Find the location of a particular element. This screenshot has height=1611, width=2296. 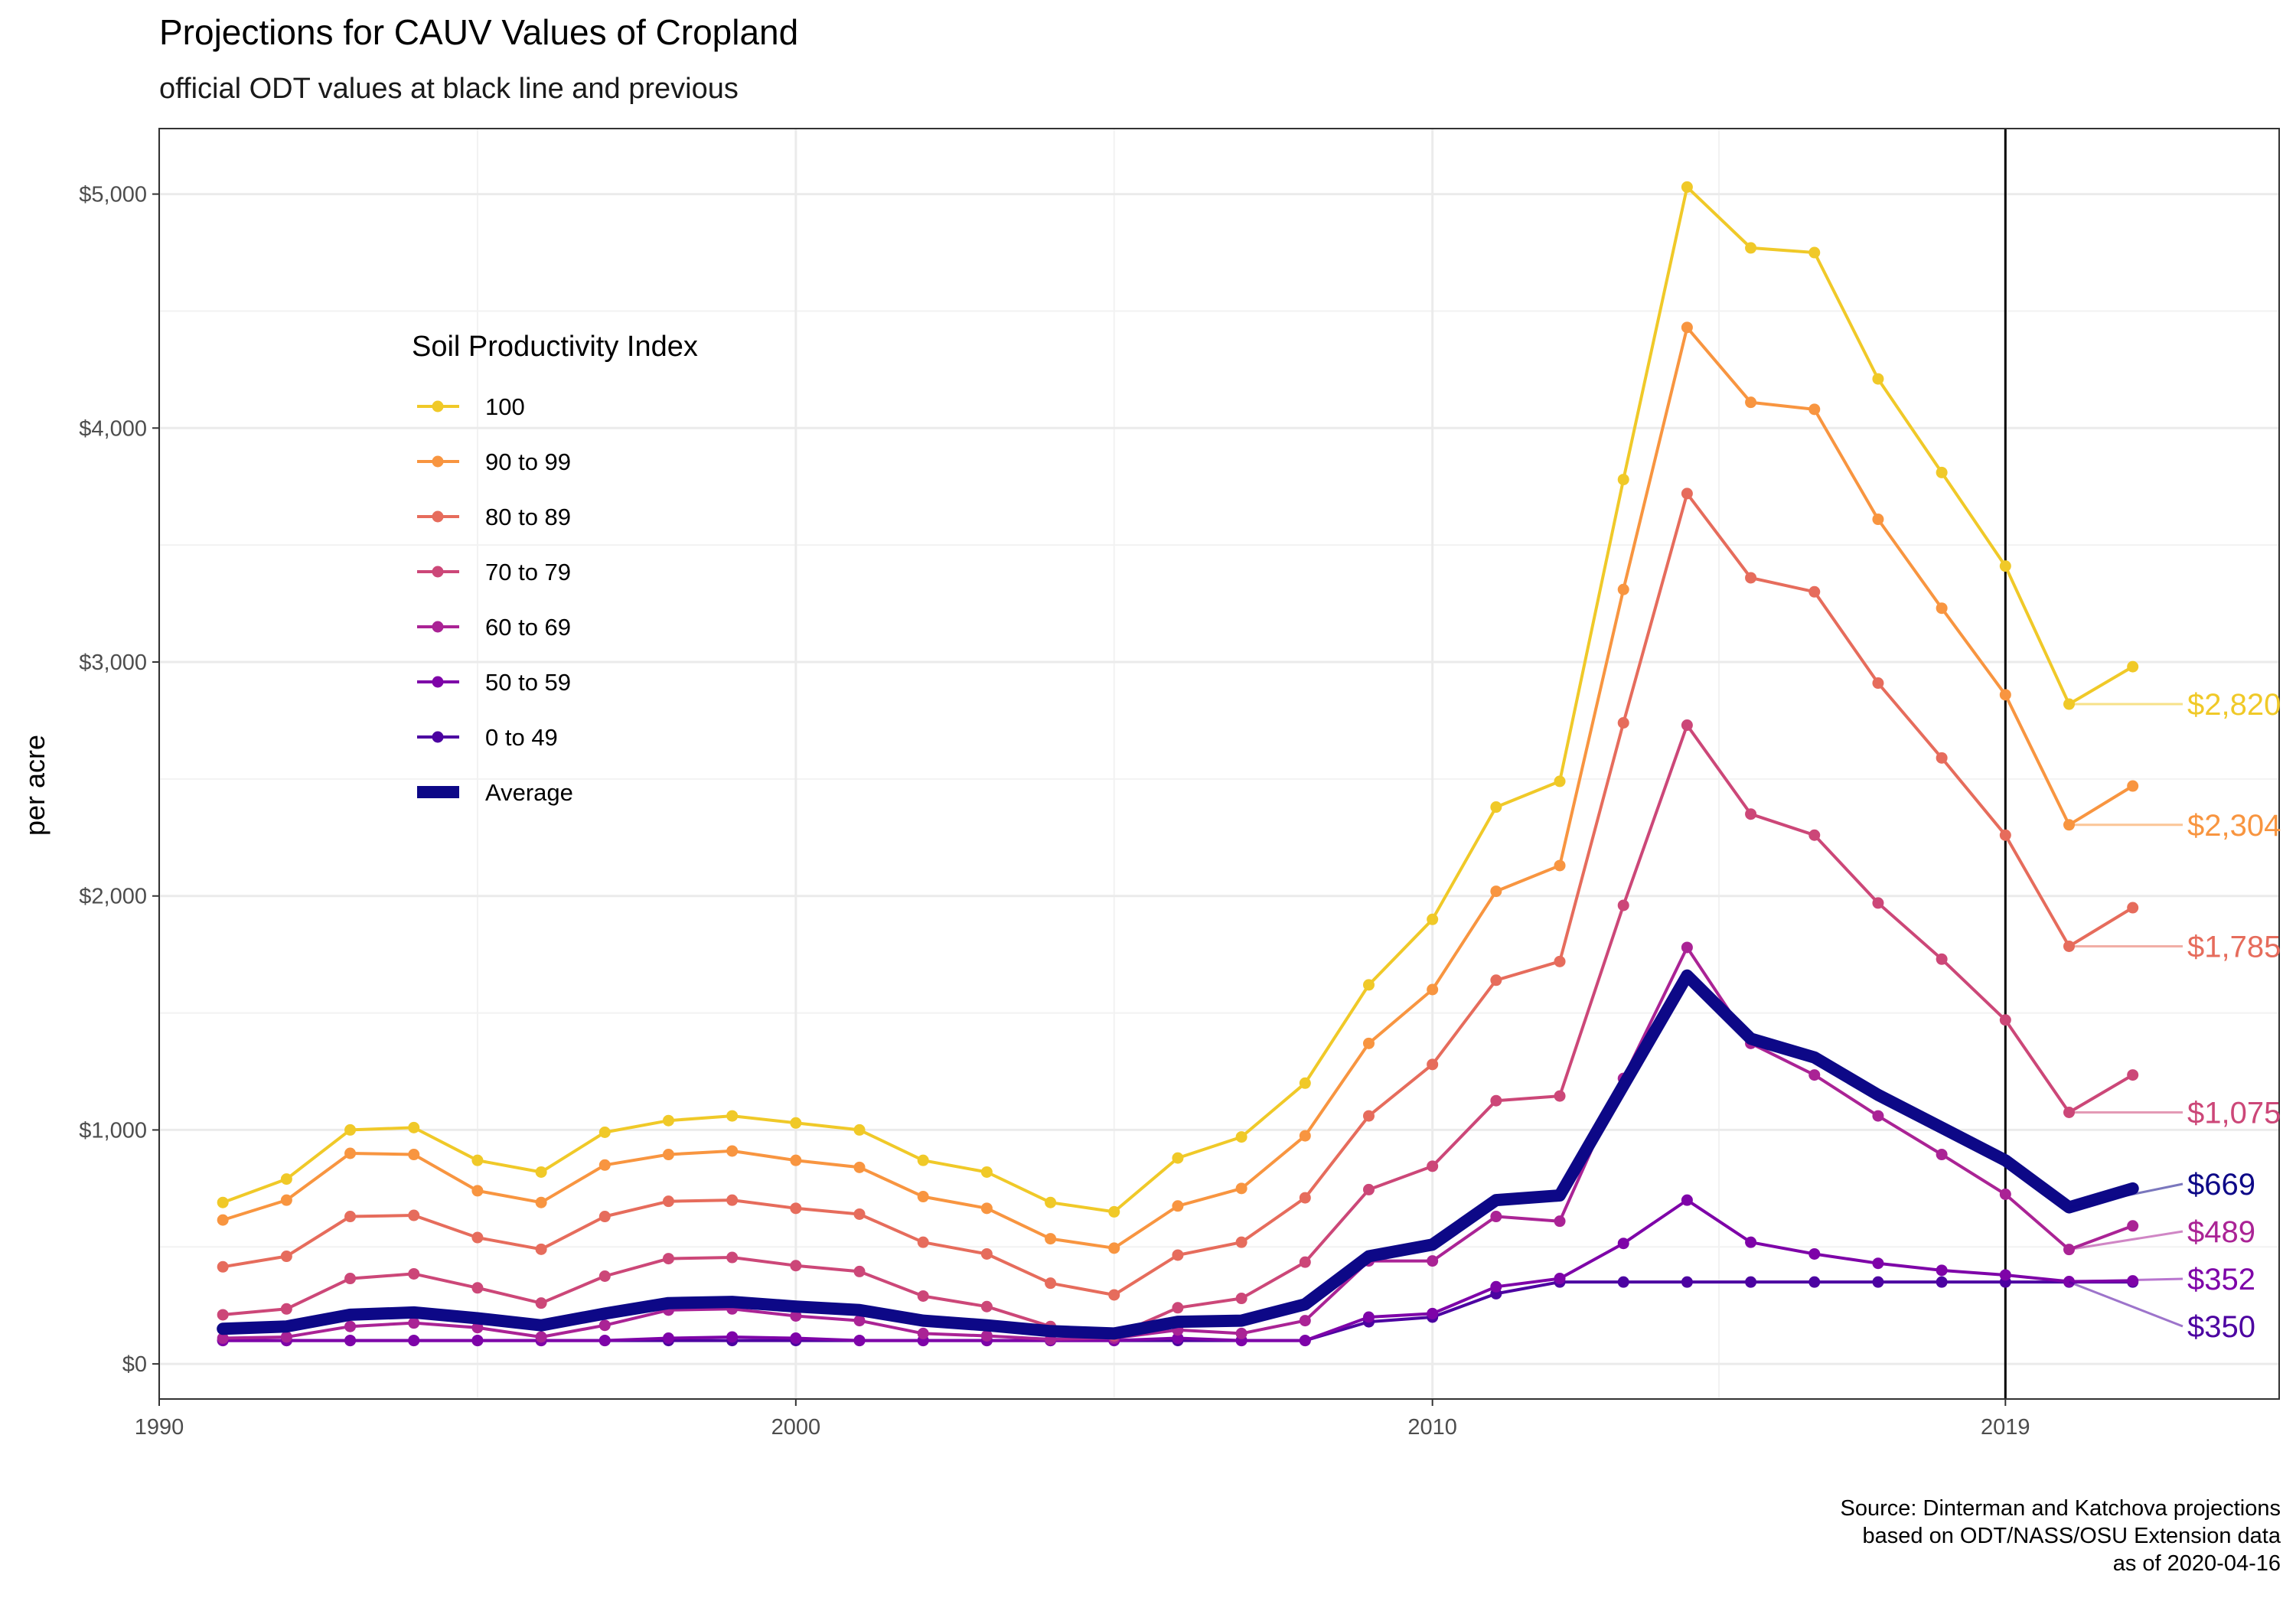

legend-label: 90 to 99 is located at coordinates (528, 461).